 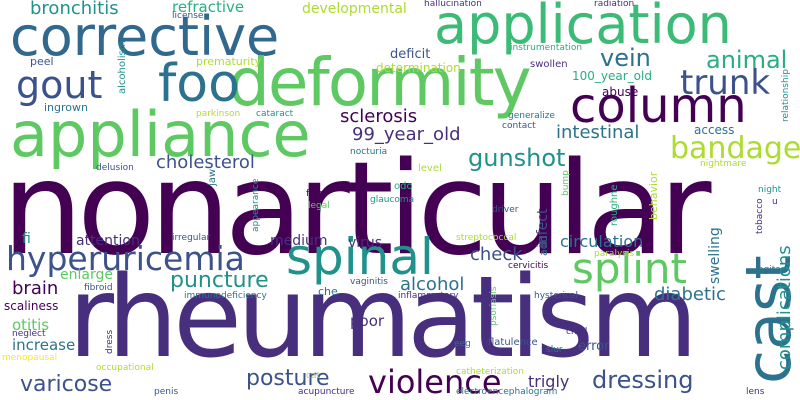 I want to click on word-neglect: neglect, so click(x=29, y=334).